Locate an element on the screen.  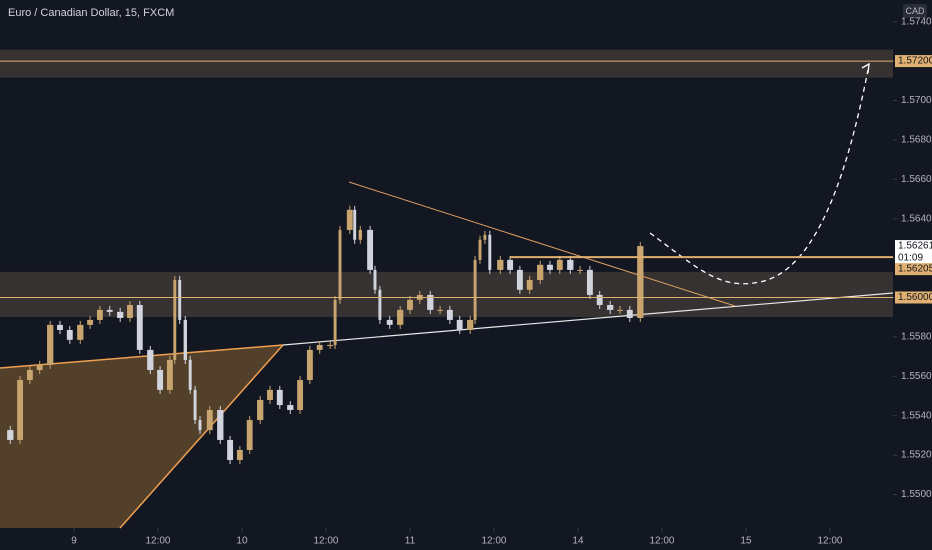
wedge-fill is located at coordinates (141, 436).